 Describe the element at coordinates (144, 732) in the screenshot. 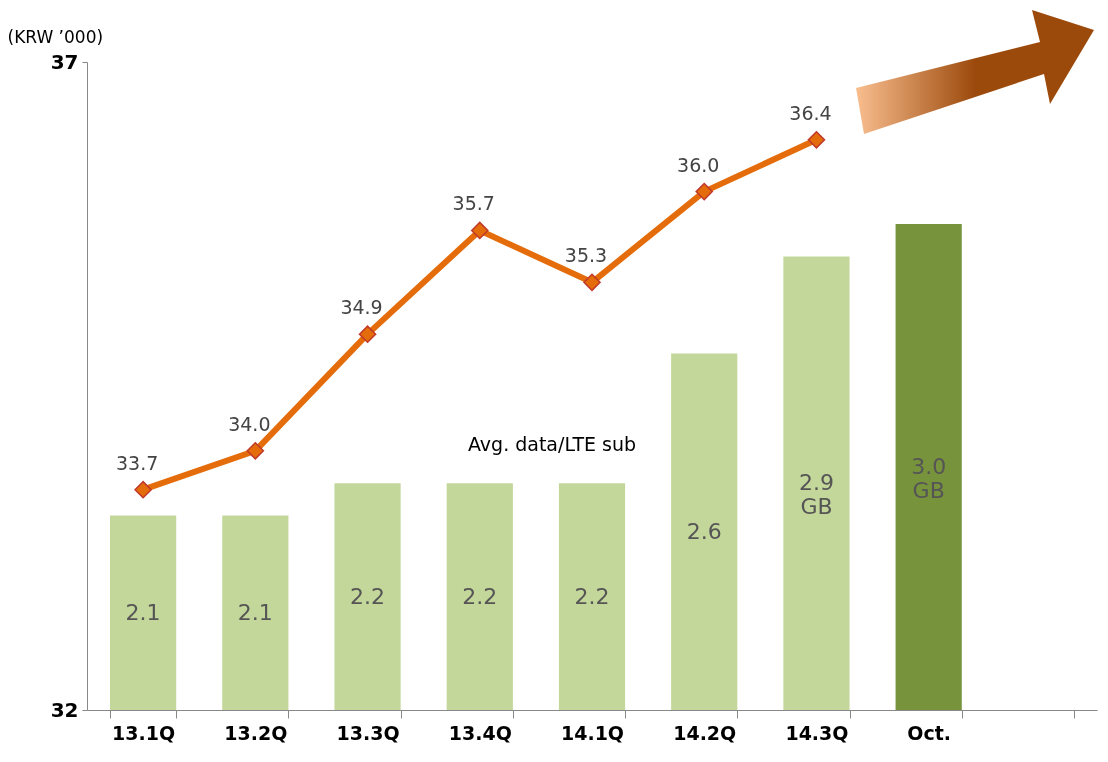

I see `x-tick-label: 13.1Q` at that location.